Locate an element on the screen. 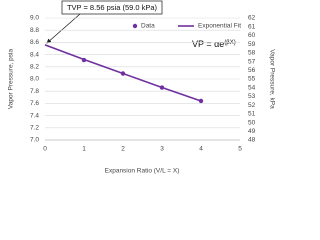  fit-line is located at coordinates (123, 73).